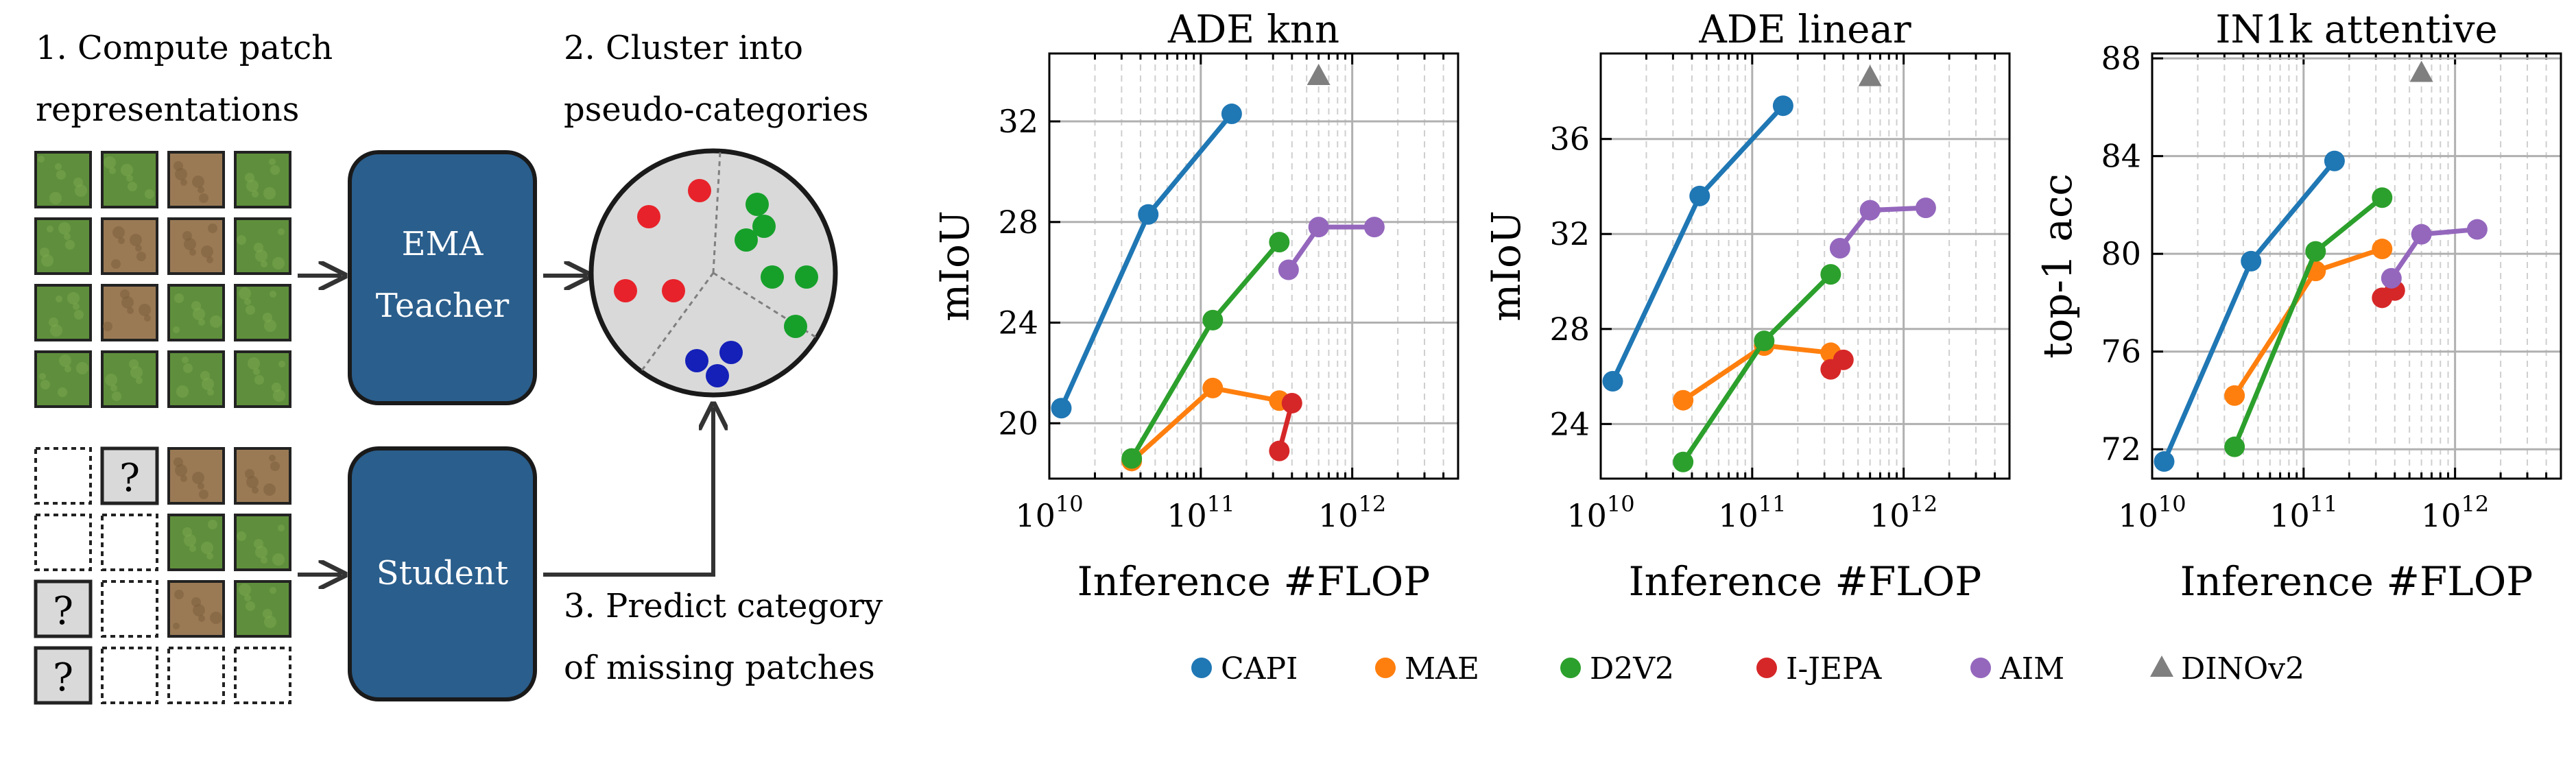 The width and height of the screenshot is (2576, 757). I want to click on series-i-jepa, so click(1285, 426).